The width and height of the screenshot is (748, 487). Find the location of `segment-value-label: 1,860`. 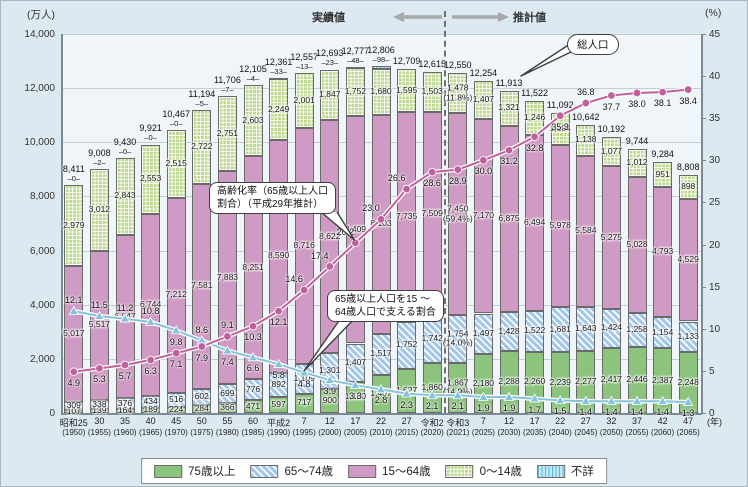

segment-value-label: 1,860 is located at coordinates (432, 387).